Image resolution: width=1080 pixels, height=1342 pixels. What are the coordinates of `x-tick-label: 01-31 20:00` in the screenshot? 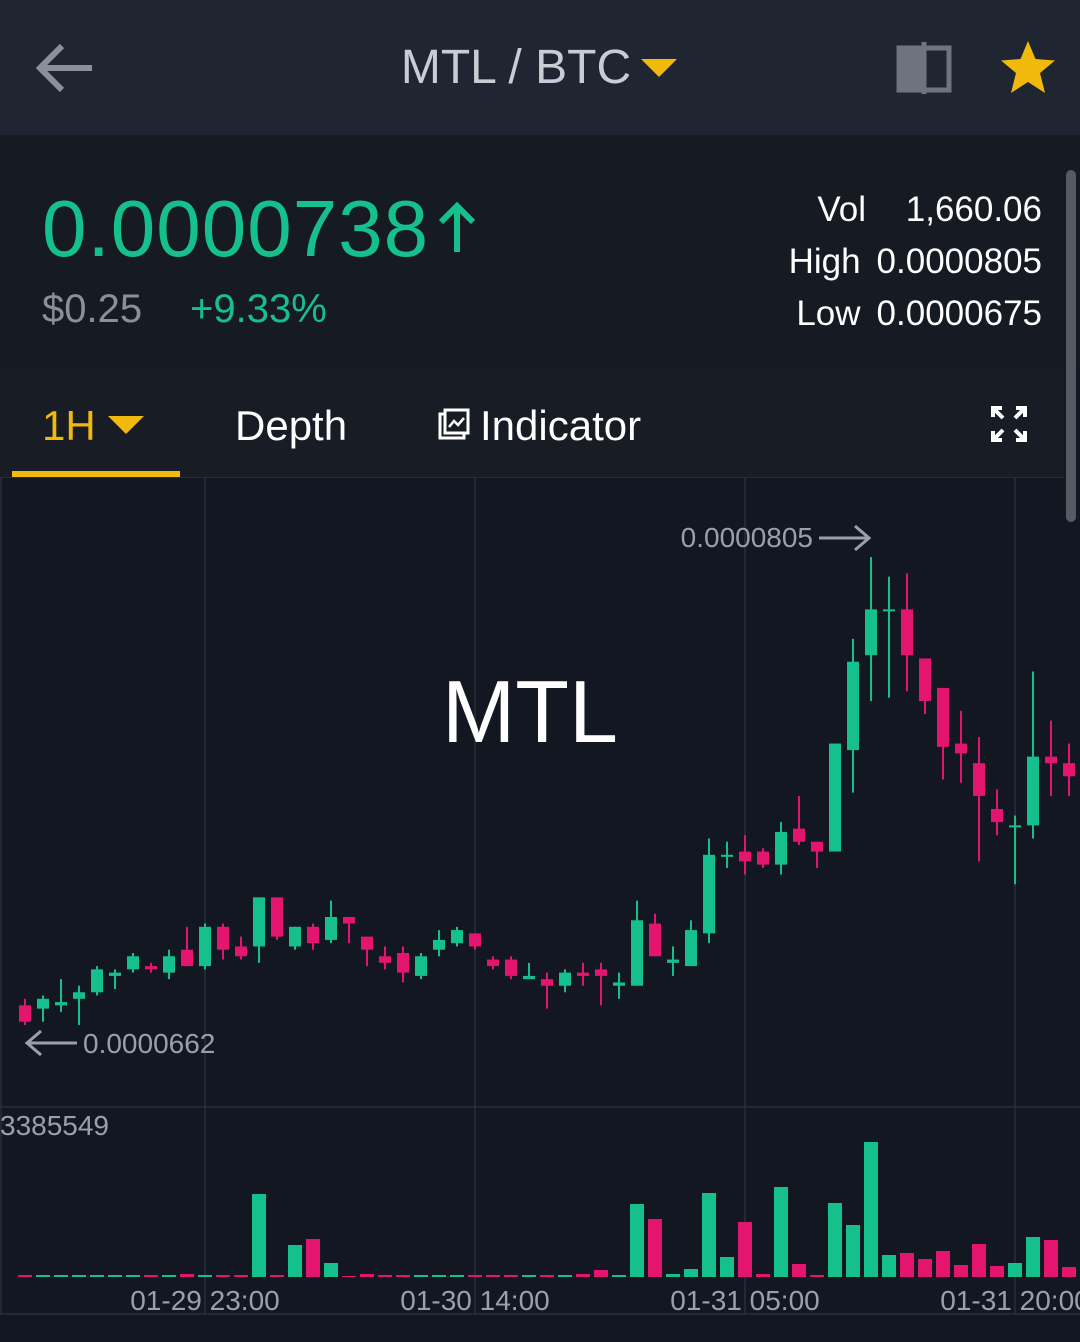 It's located at (1010, 1300).